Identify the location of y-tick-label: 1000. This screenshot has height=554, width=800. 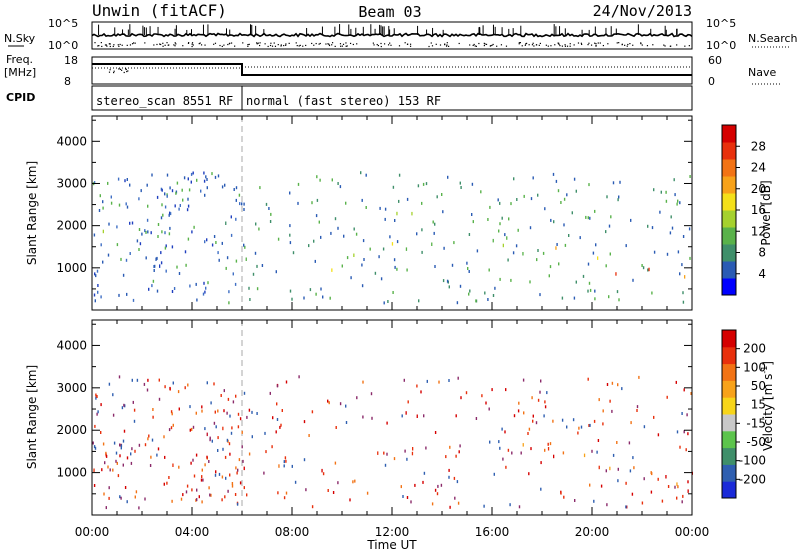
(71, 473).